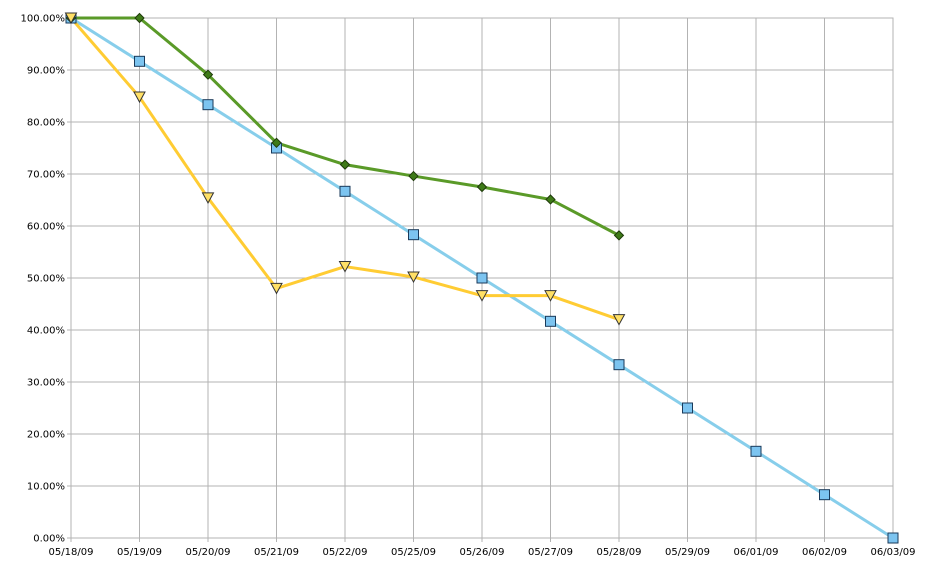  I want to click on x-tick-label: 06/03/09, so click(893, 552).